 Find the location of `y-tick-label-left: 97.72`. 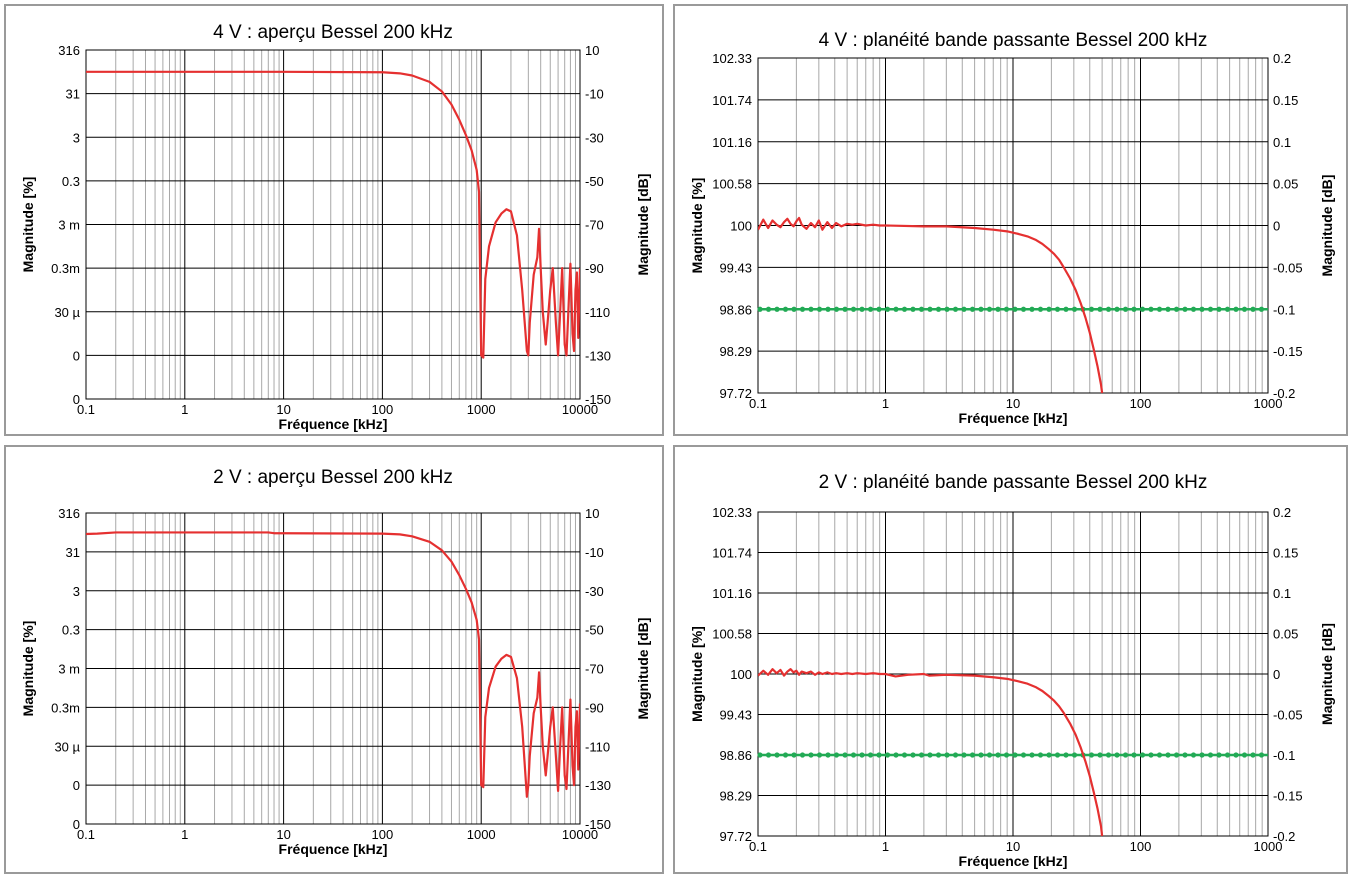

y-tick-label-left: 97.72 is located at coordinates (735, 836).